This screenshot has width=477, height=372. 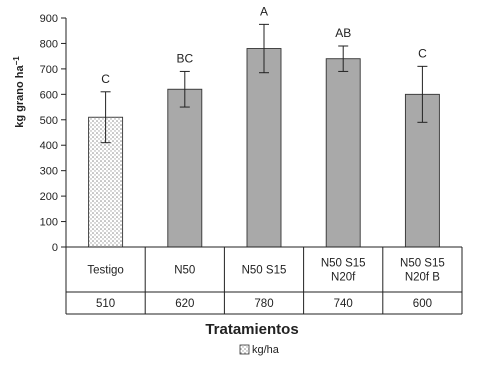 What do you see at coordinates (244, 349) in the screenshot?
I see `legend-swatch` at bounding box center [244, 349].